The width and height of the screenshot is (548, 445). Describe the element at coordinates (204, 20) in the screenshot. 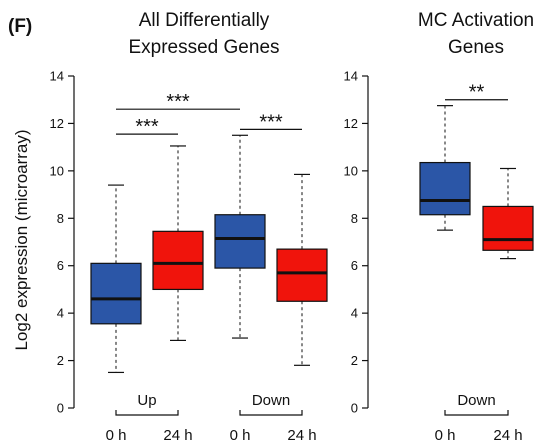

I see `panel-title-line: All Differentially` at that location.